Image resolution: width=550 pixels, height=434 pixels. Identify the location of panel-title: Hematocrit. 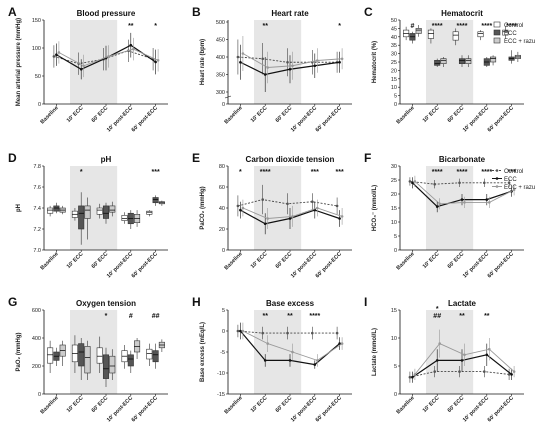
(462, 13).